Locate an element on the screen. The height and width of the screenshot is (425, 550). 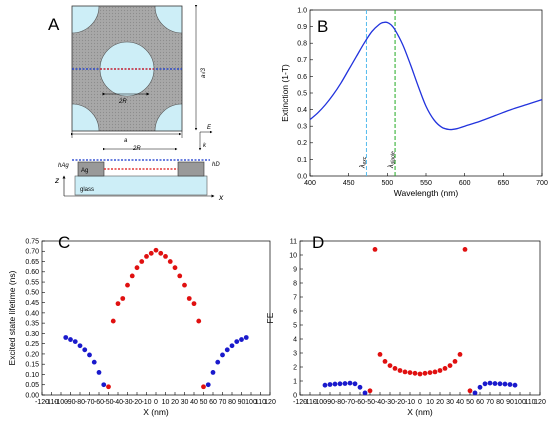
corner-hole-tl is located at coordinates (86, 20).